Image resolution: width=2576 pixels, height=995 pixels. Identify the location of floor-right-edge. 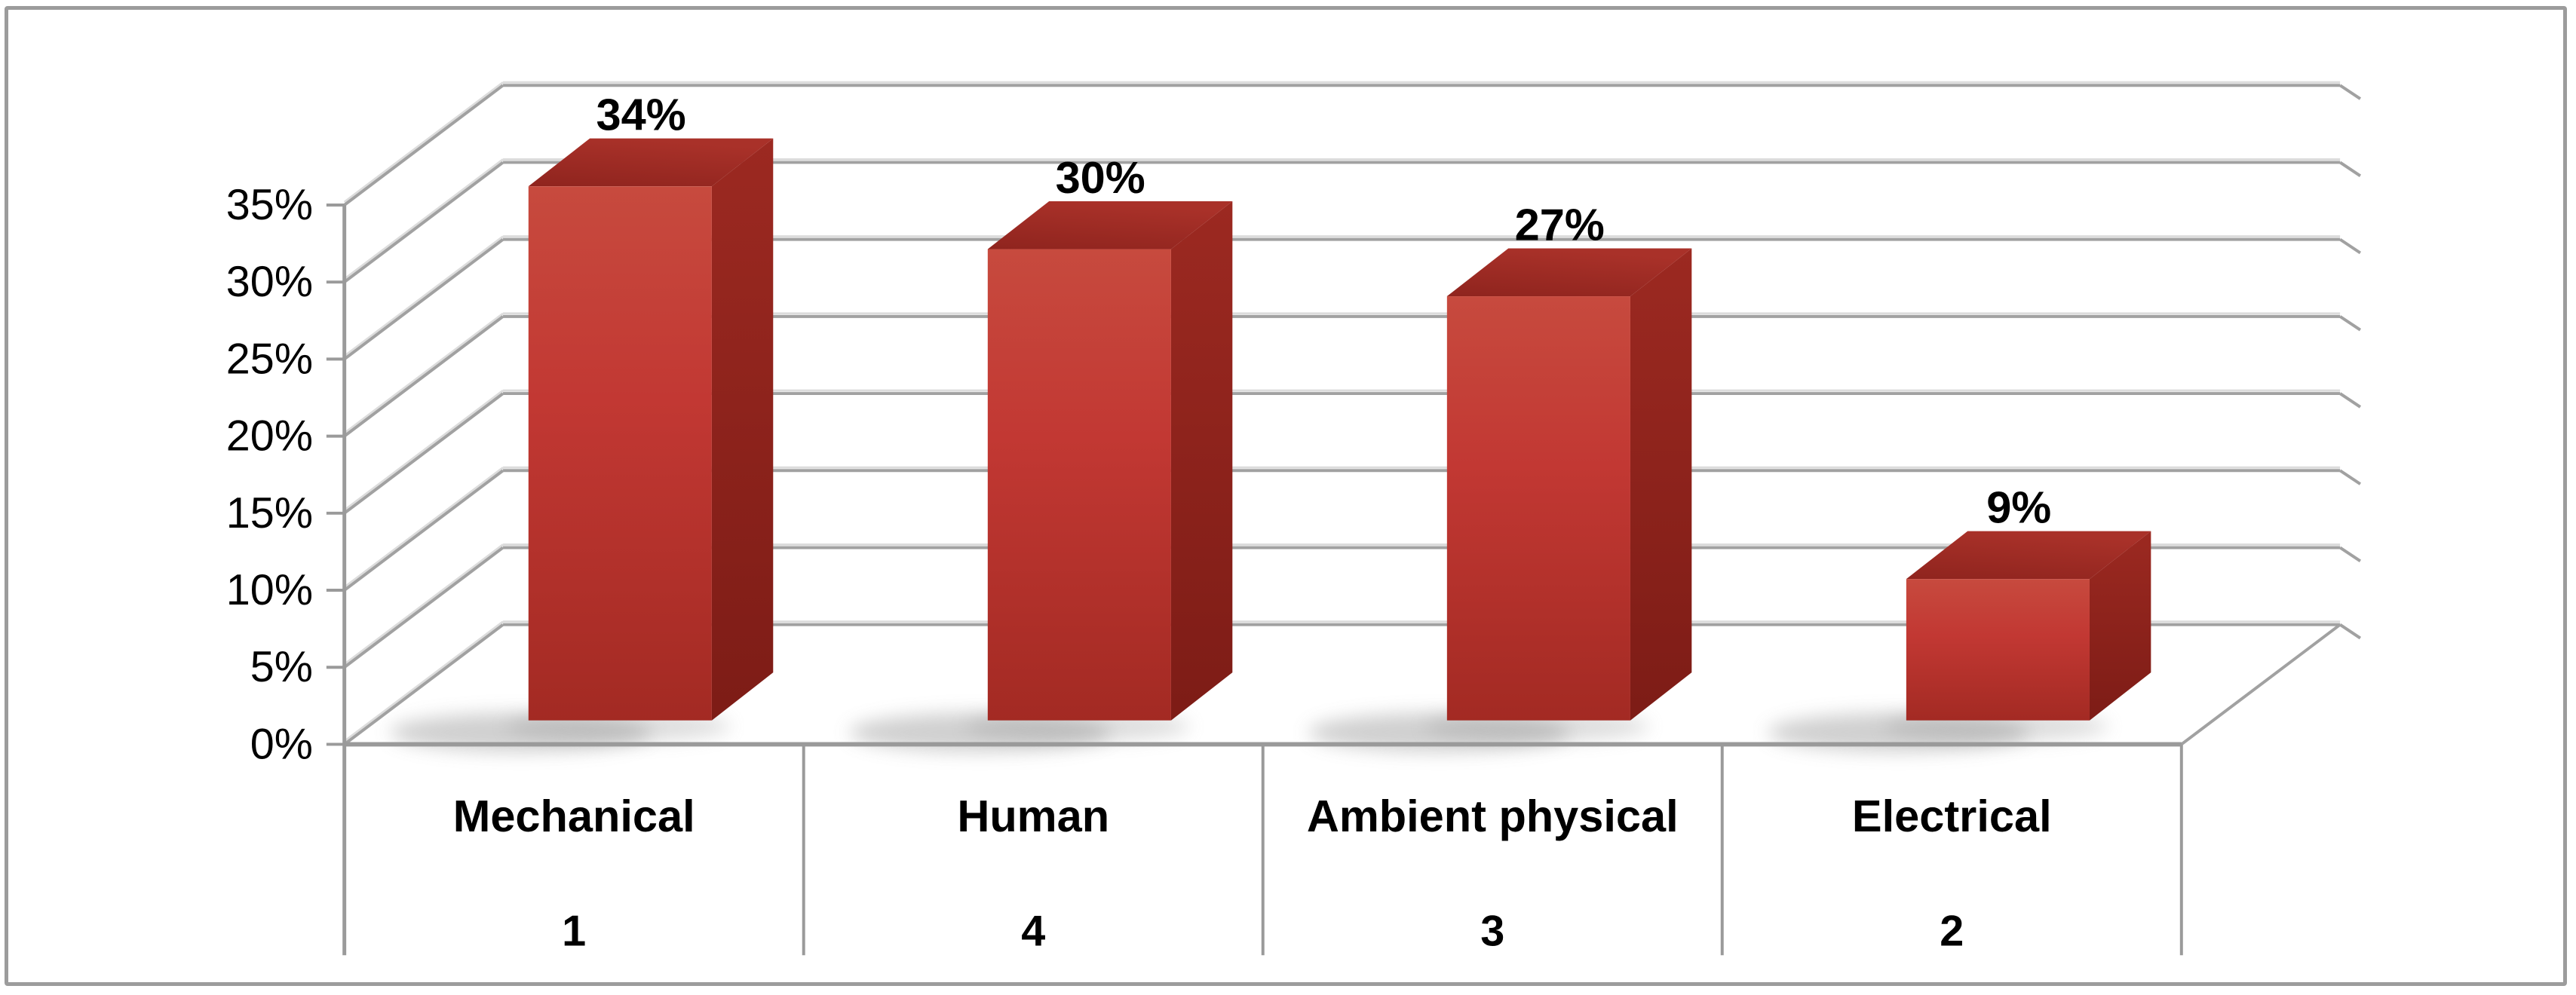
(2260, 684).